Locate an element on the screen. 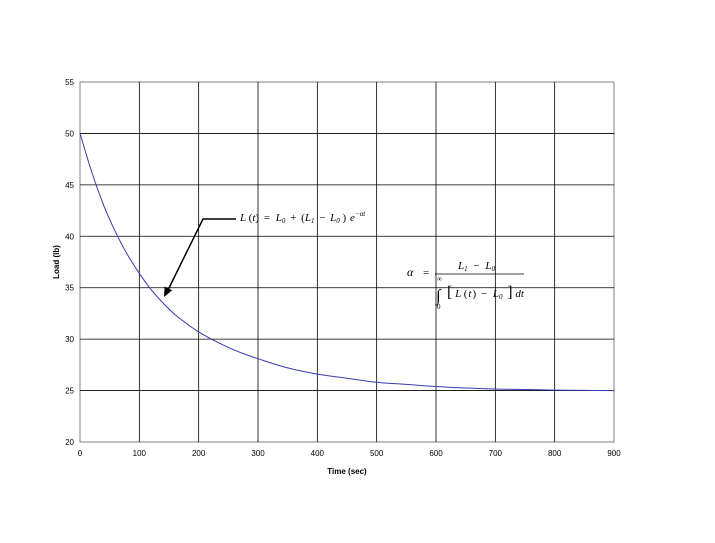 This screenshot has width=715, height=543. x-tick-label: 800 is located at coordinates (555, 453).